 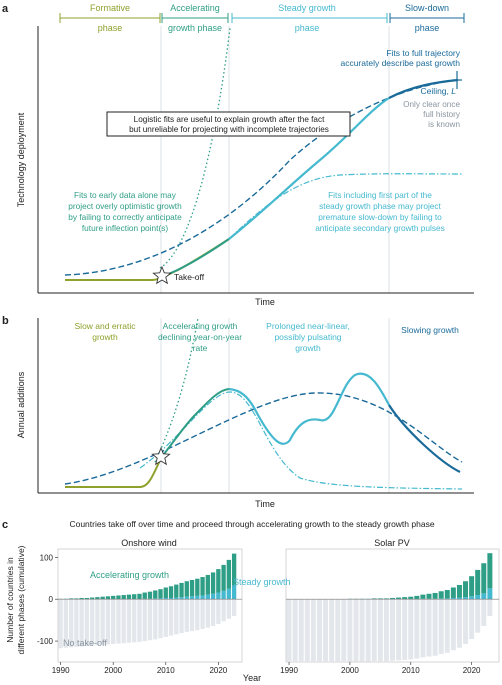 What do you see at coordinates (265, 504) in the screenshot?
I see `panel-b-xlabel: Time` at bounding box center [265, 504].